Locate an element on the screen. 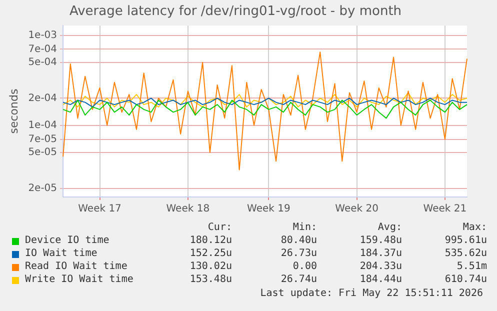 Image resolution: width=497 pixels, height=311 pixels. text: 0.00 is located at coordinates (304, 267).